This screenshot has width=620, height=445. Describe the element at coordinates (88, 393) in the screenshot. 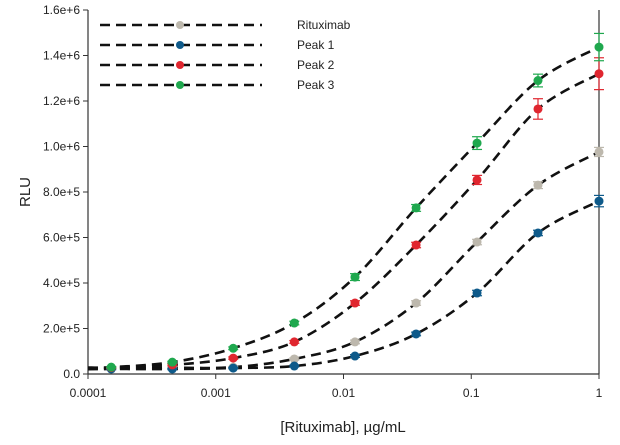

I see `x-tick-label: 0.0001` at that location.